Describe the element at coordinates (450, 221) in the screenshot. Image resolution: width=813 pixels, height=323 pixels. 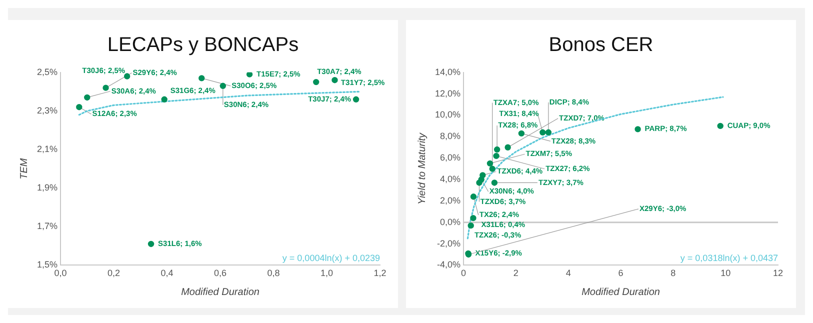
I see `y-tick-label: 0,0%` at that location.